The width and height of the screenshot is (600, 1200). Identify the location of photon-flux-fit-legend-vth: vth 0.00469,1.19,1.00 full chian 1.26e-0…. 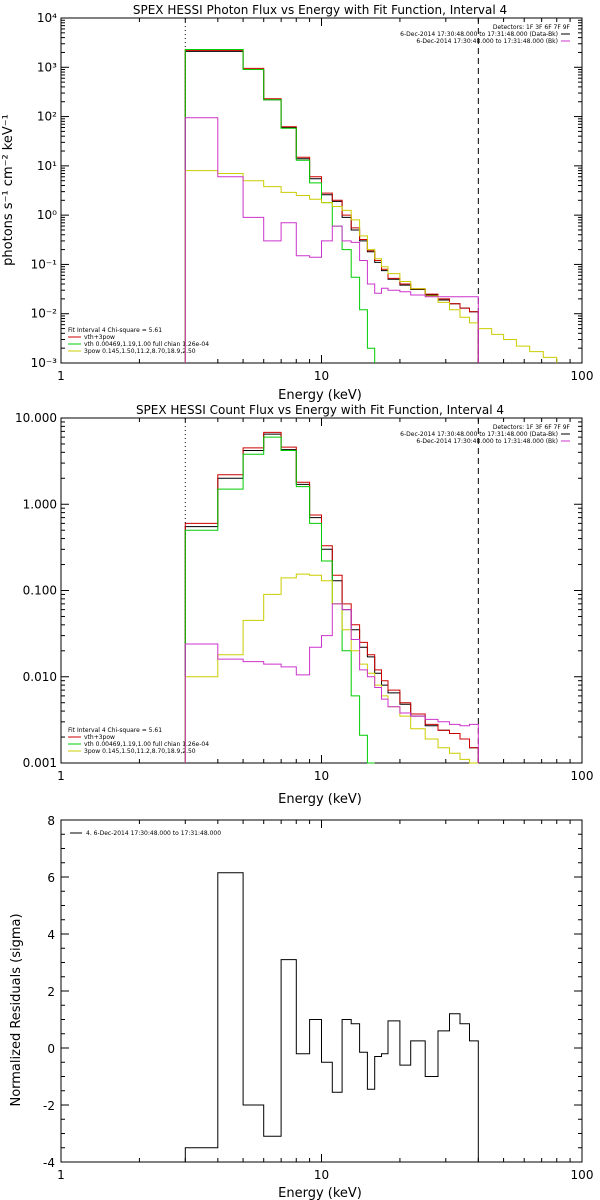
(146, 344).